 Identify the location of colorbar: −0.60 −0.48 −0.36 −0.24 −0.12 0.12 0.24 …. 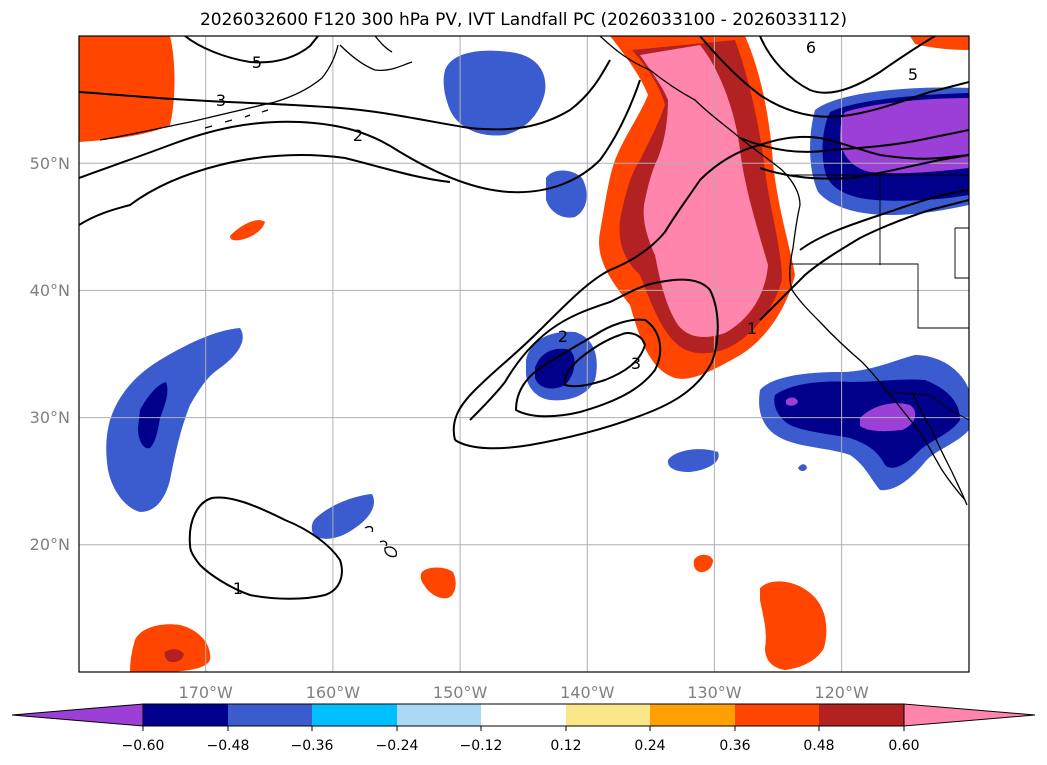
(523, 728).